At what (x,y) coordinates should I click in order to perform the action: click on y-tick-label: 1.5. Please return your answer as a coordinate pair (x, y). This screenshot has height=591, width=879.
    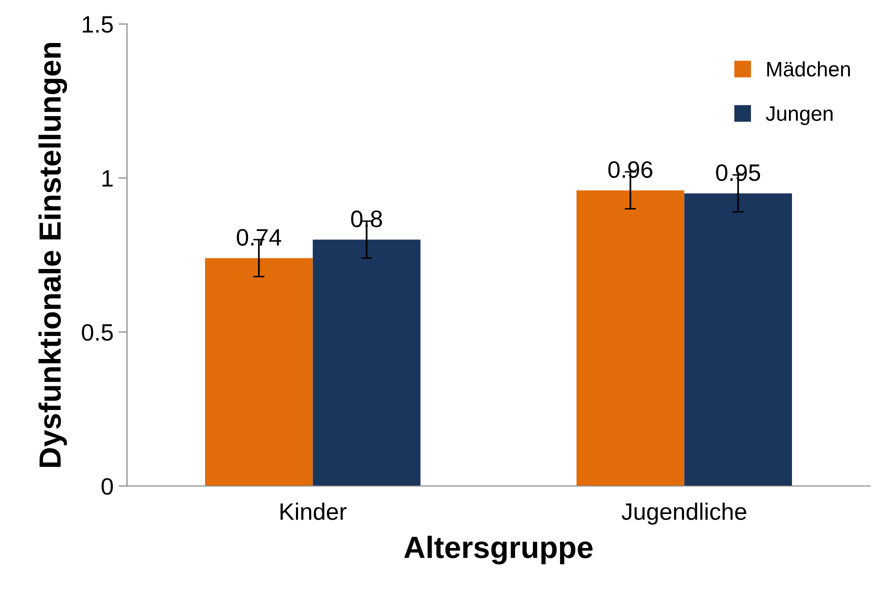
    Looking at the image, I should click on (97, 24).